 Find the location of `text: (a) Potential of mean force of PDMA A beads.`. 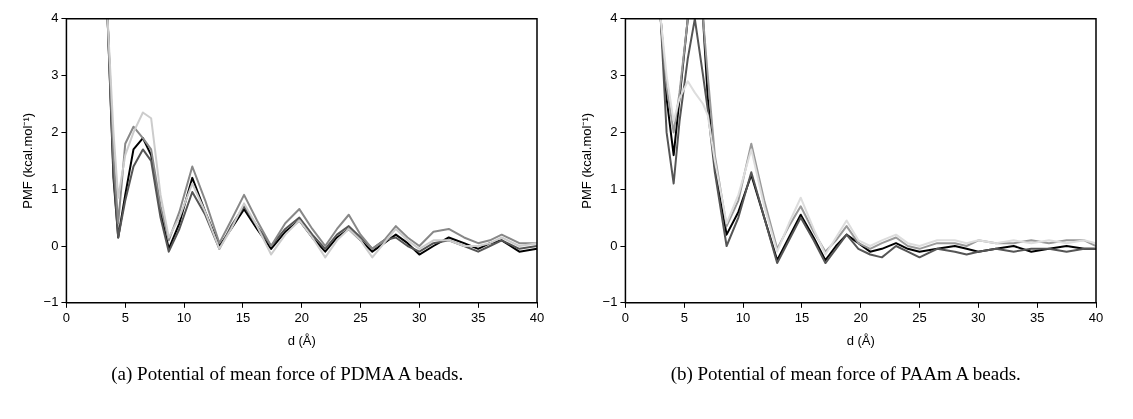

text: (a) Potential of mean force of PDMA A beads. is located at coordinates (287, 374).